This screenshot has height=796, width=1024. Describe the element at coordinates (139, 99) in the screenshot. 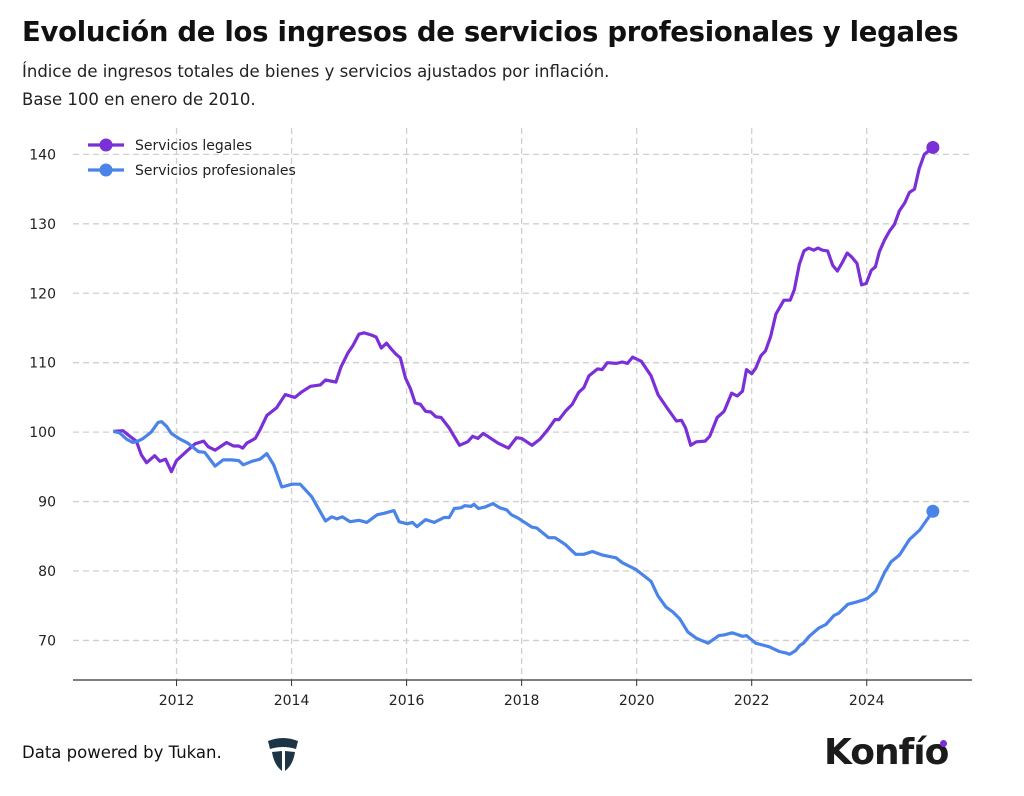

I see `chart-subtitle-line-2: Base 100 en enero de 2010.` at that location.